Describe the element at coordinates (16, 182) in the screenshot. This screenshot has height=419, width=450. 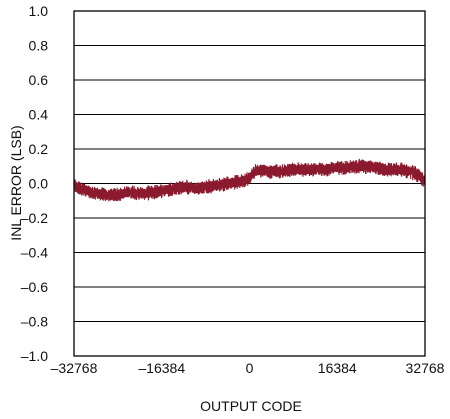
I see `y-axis-title: INL ERROR (LSB)` at that location.